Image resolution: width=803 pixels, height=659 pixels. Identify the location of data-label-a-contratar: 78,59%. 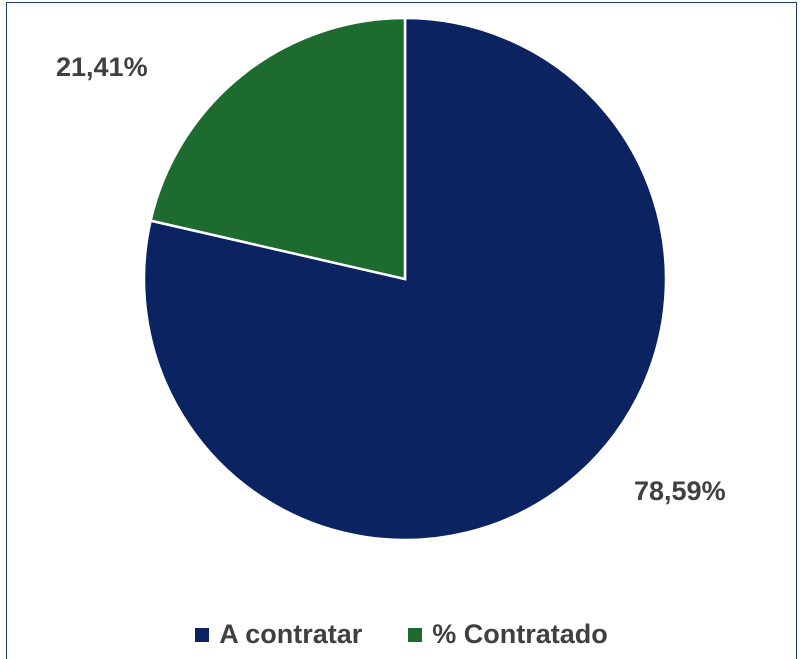
(680, 491).